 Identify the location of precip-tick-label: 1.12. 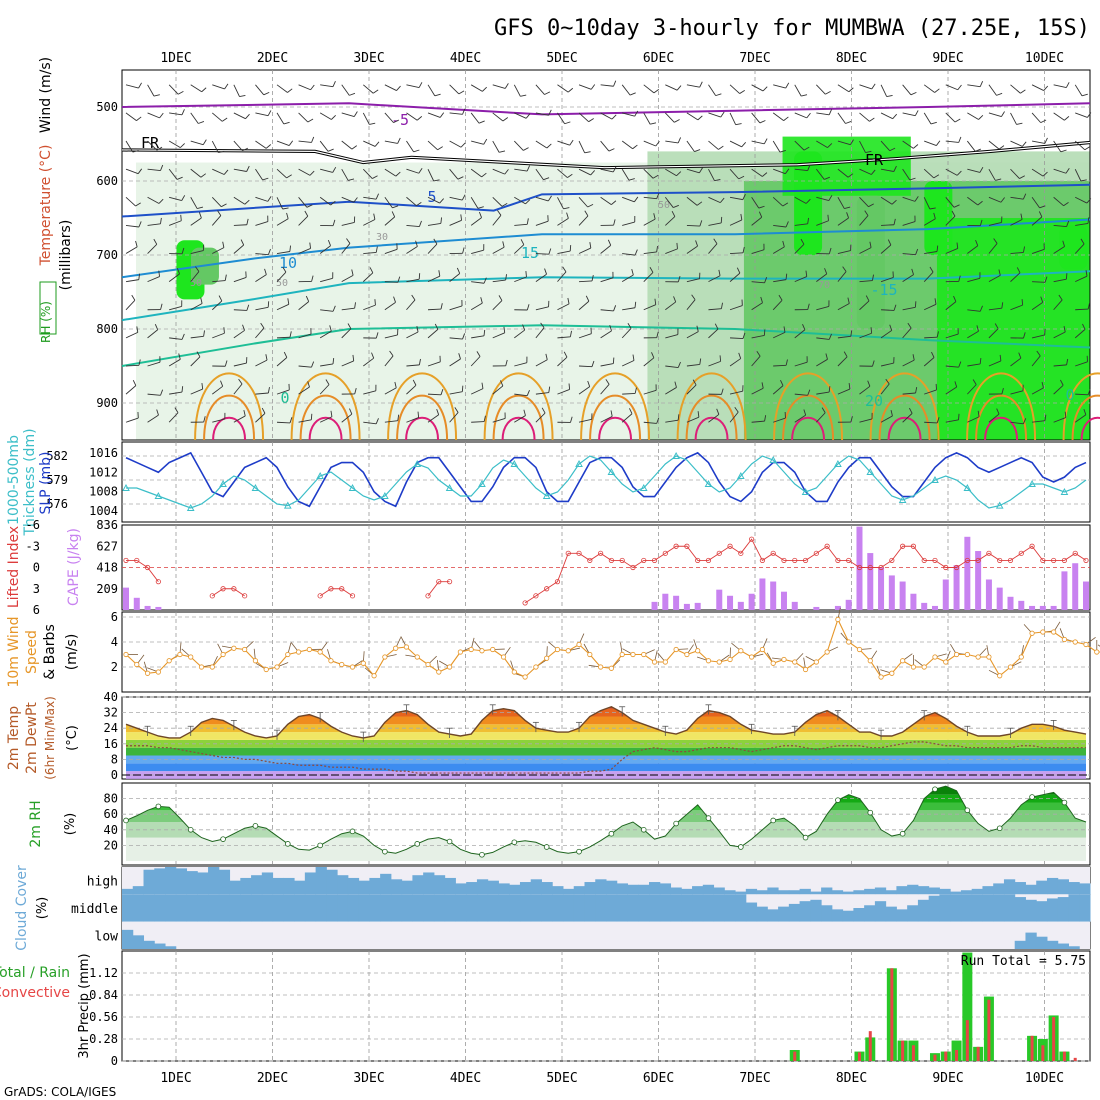
(103, 973).